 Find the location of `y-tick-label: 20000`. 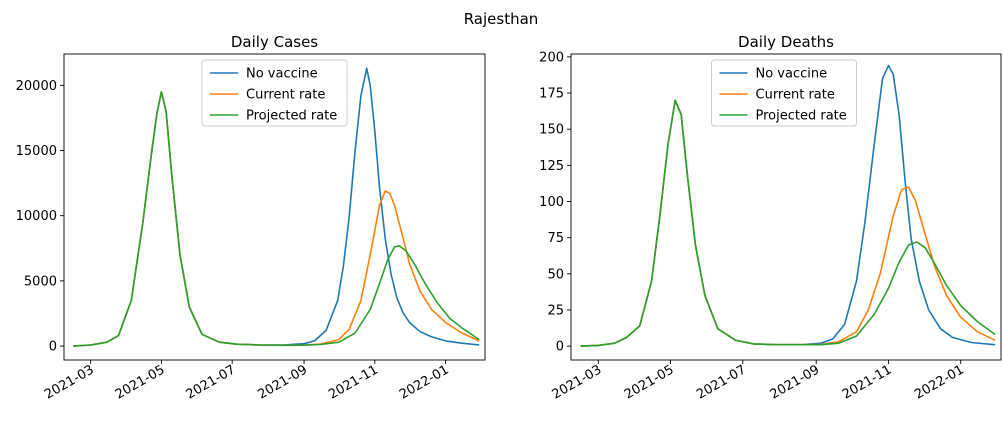

y-tick-label: 20000 is located at coordinates (36, 86).